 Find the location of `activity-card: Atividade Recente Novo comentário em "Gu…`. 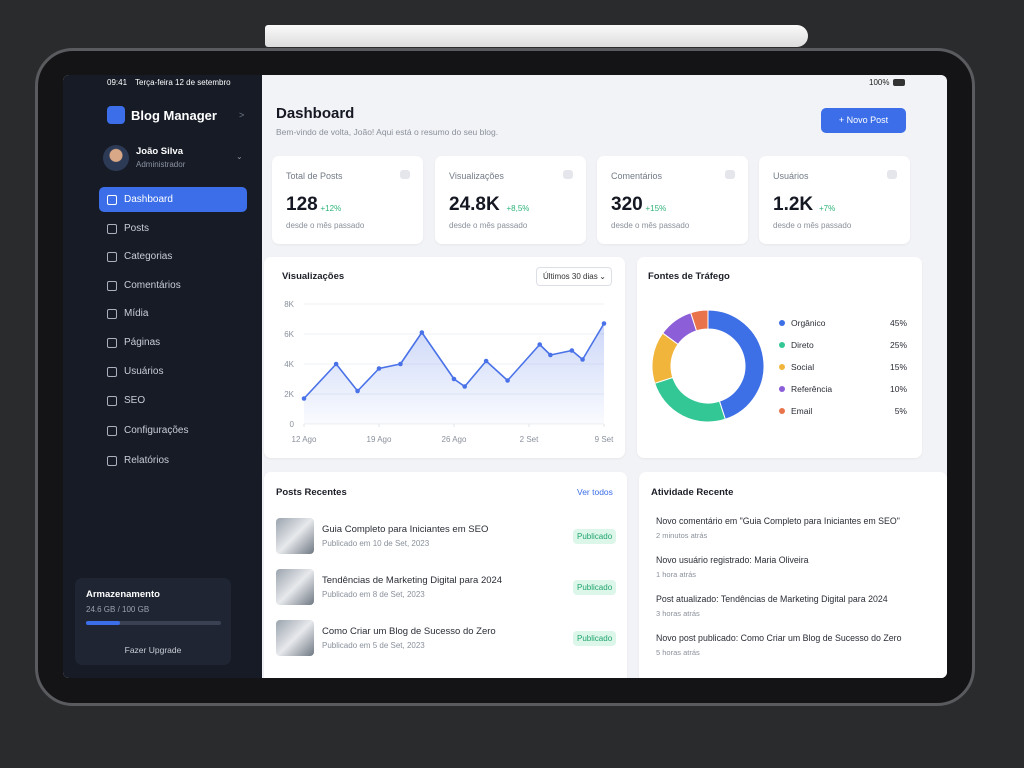

activity-card: Atividade Recente Novo comentário em "Gu… is located at coordinates (793, 575).